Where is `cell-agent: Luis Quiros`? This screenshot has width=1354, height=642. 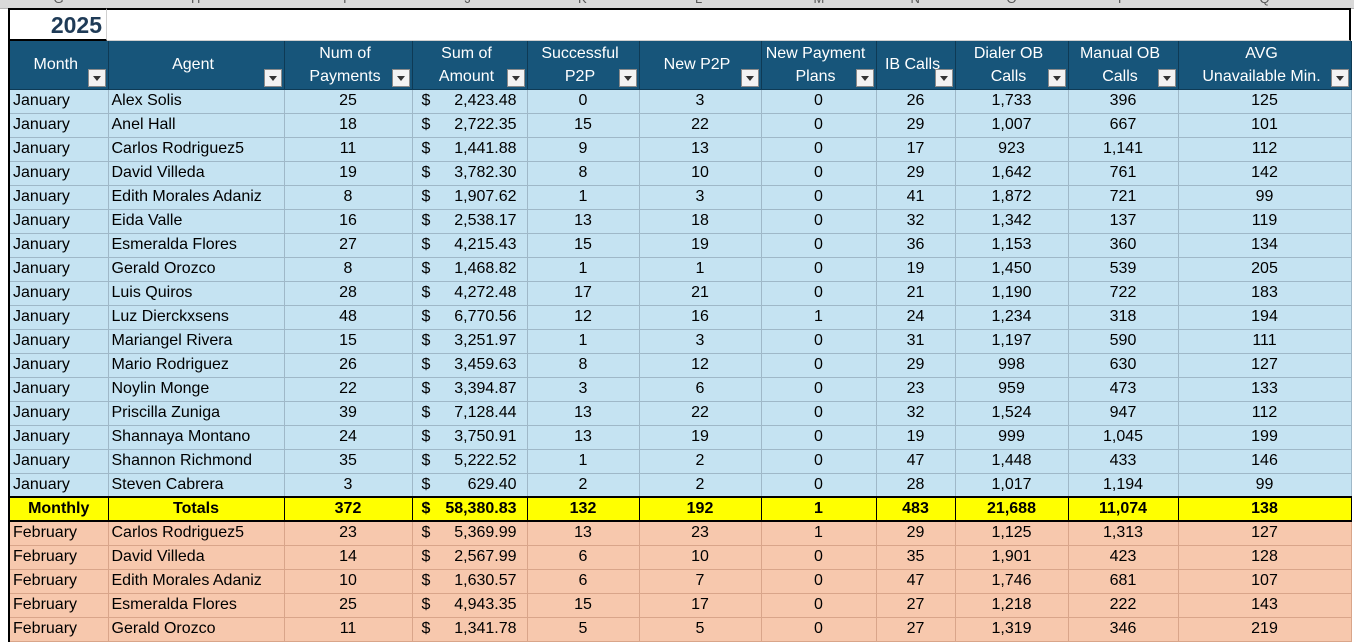
cell-agent: Luis Quiros is located at coordinates (196, 293).